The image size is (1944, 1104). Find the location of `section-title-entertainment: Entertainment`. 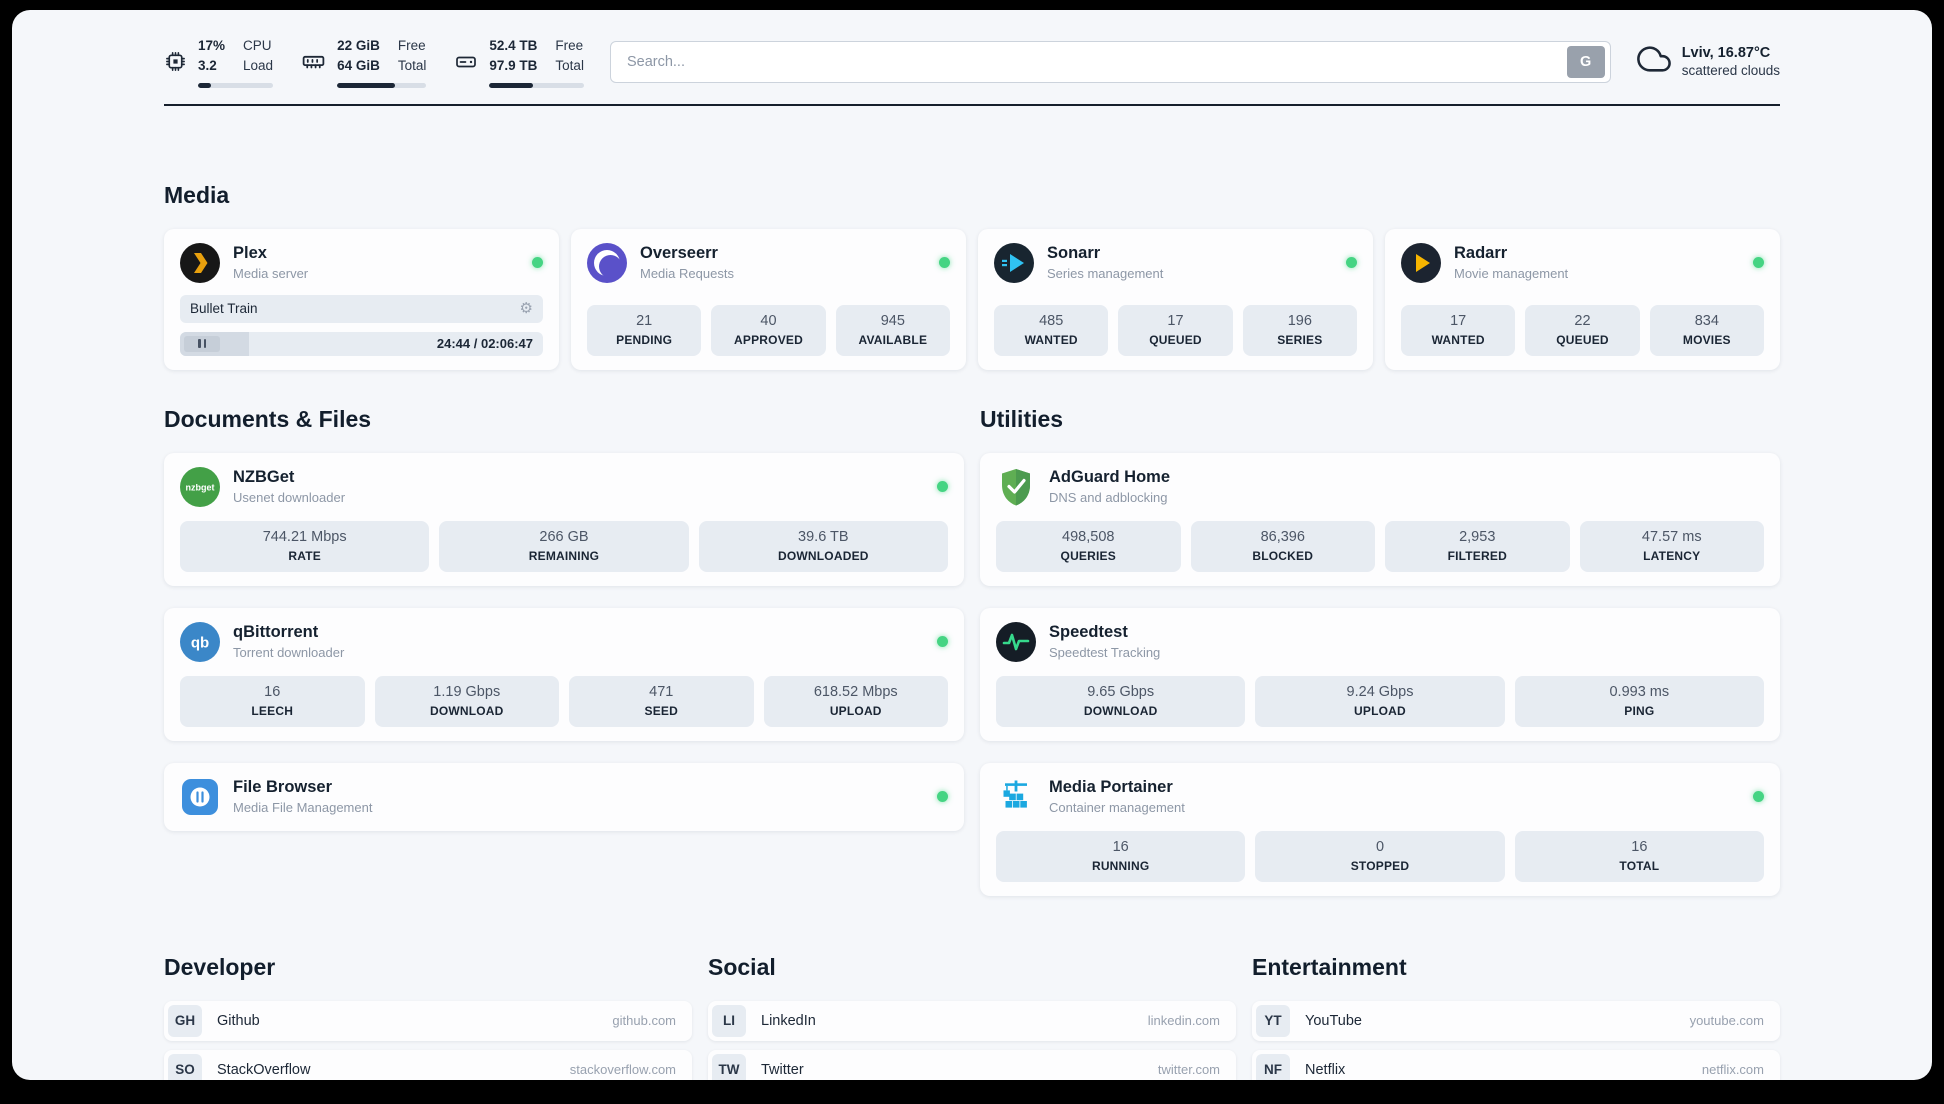

section-title-entertainment: Entertainment is located at coordinates (1329, 966).